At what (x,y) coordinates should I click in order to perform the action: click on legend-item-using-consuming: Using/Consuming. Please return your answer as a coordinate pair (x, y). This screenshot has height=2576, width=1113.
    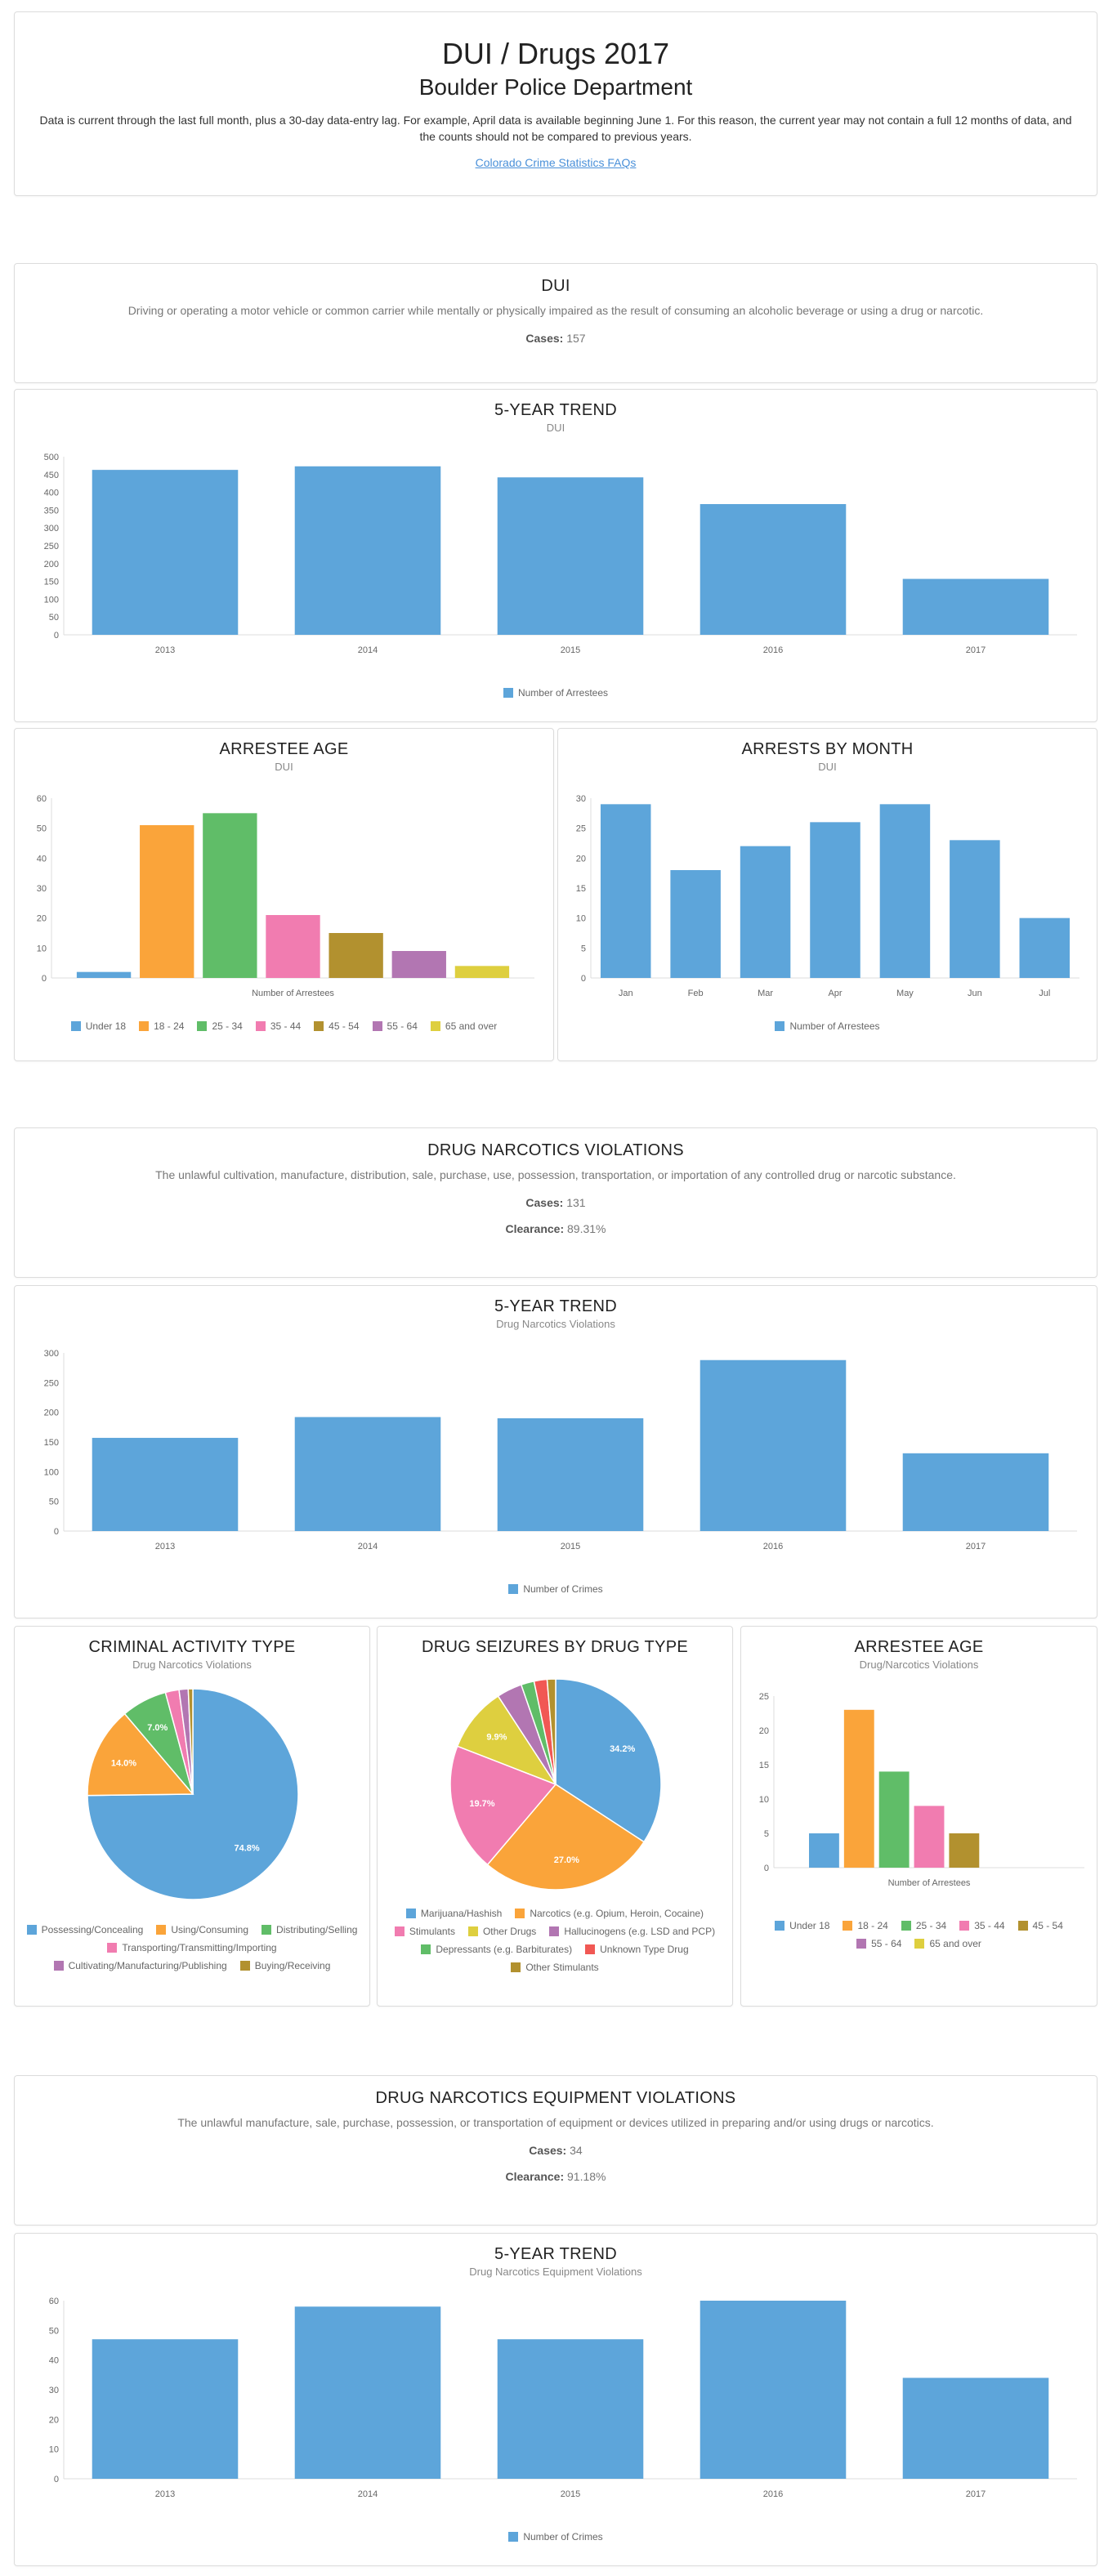
    Looking at the image, I should click on (202, 1930).